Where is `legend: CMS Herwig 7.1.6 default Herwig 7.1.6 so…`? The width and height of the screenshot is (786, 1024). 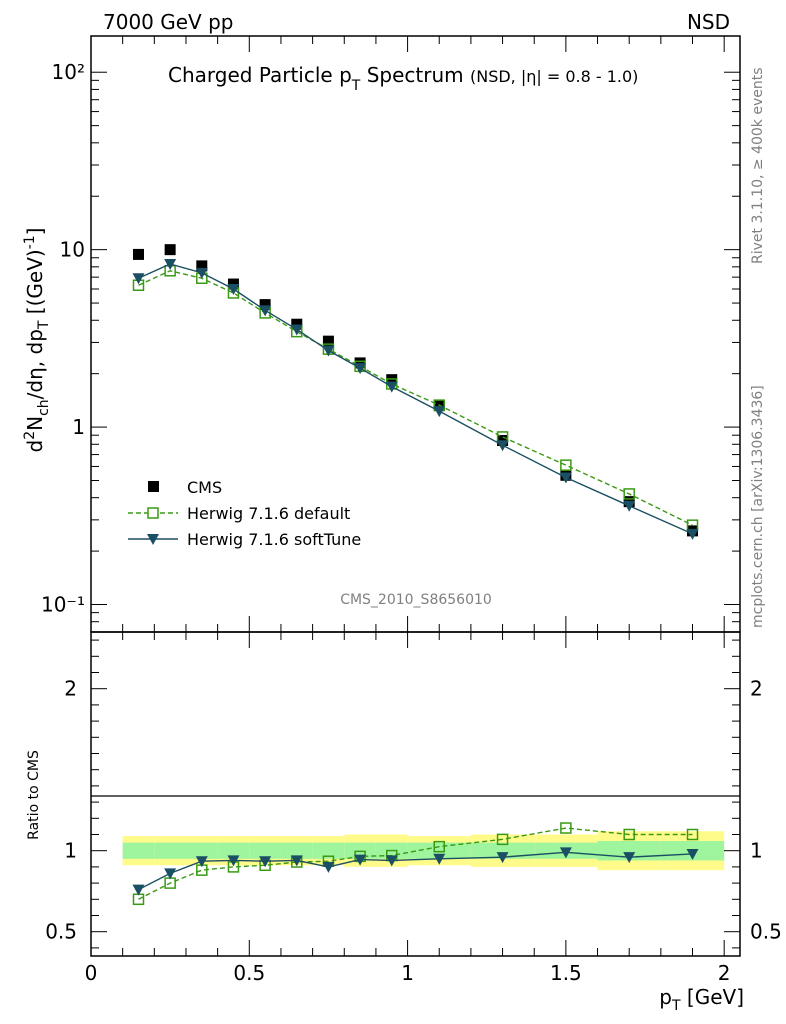
legend: CMS Herwig 7.1.6 default Herwig 7.1.6 so… is located at coordinates (244, 513).